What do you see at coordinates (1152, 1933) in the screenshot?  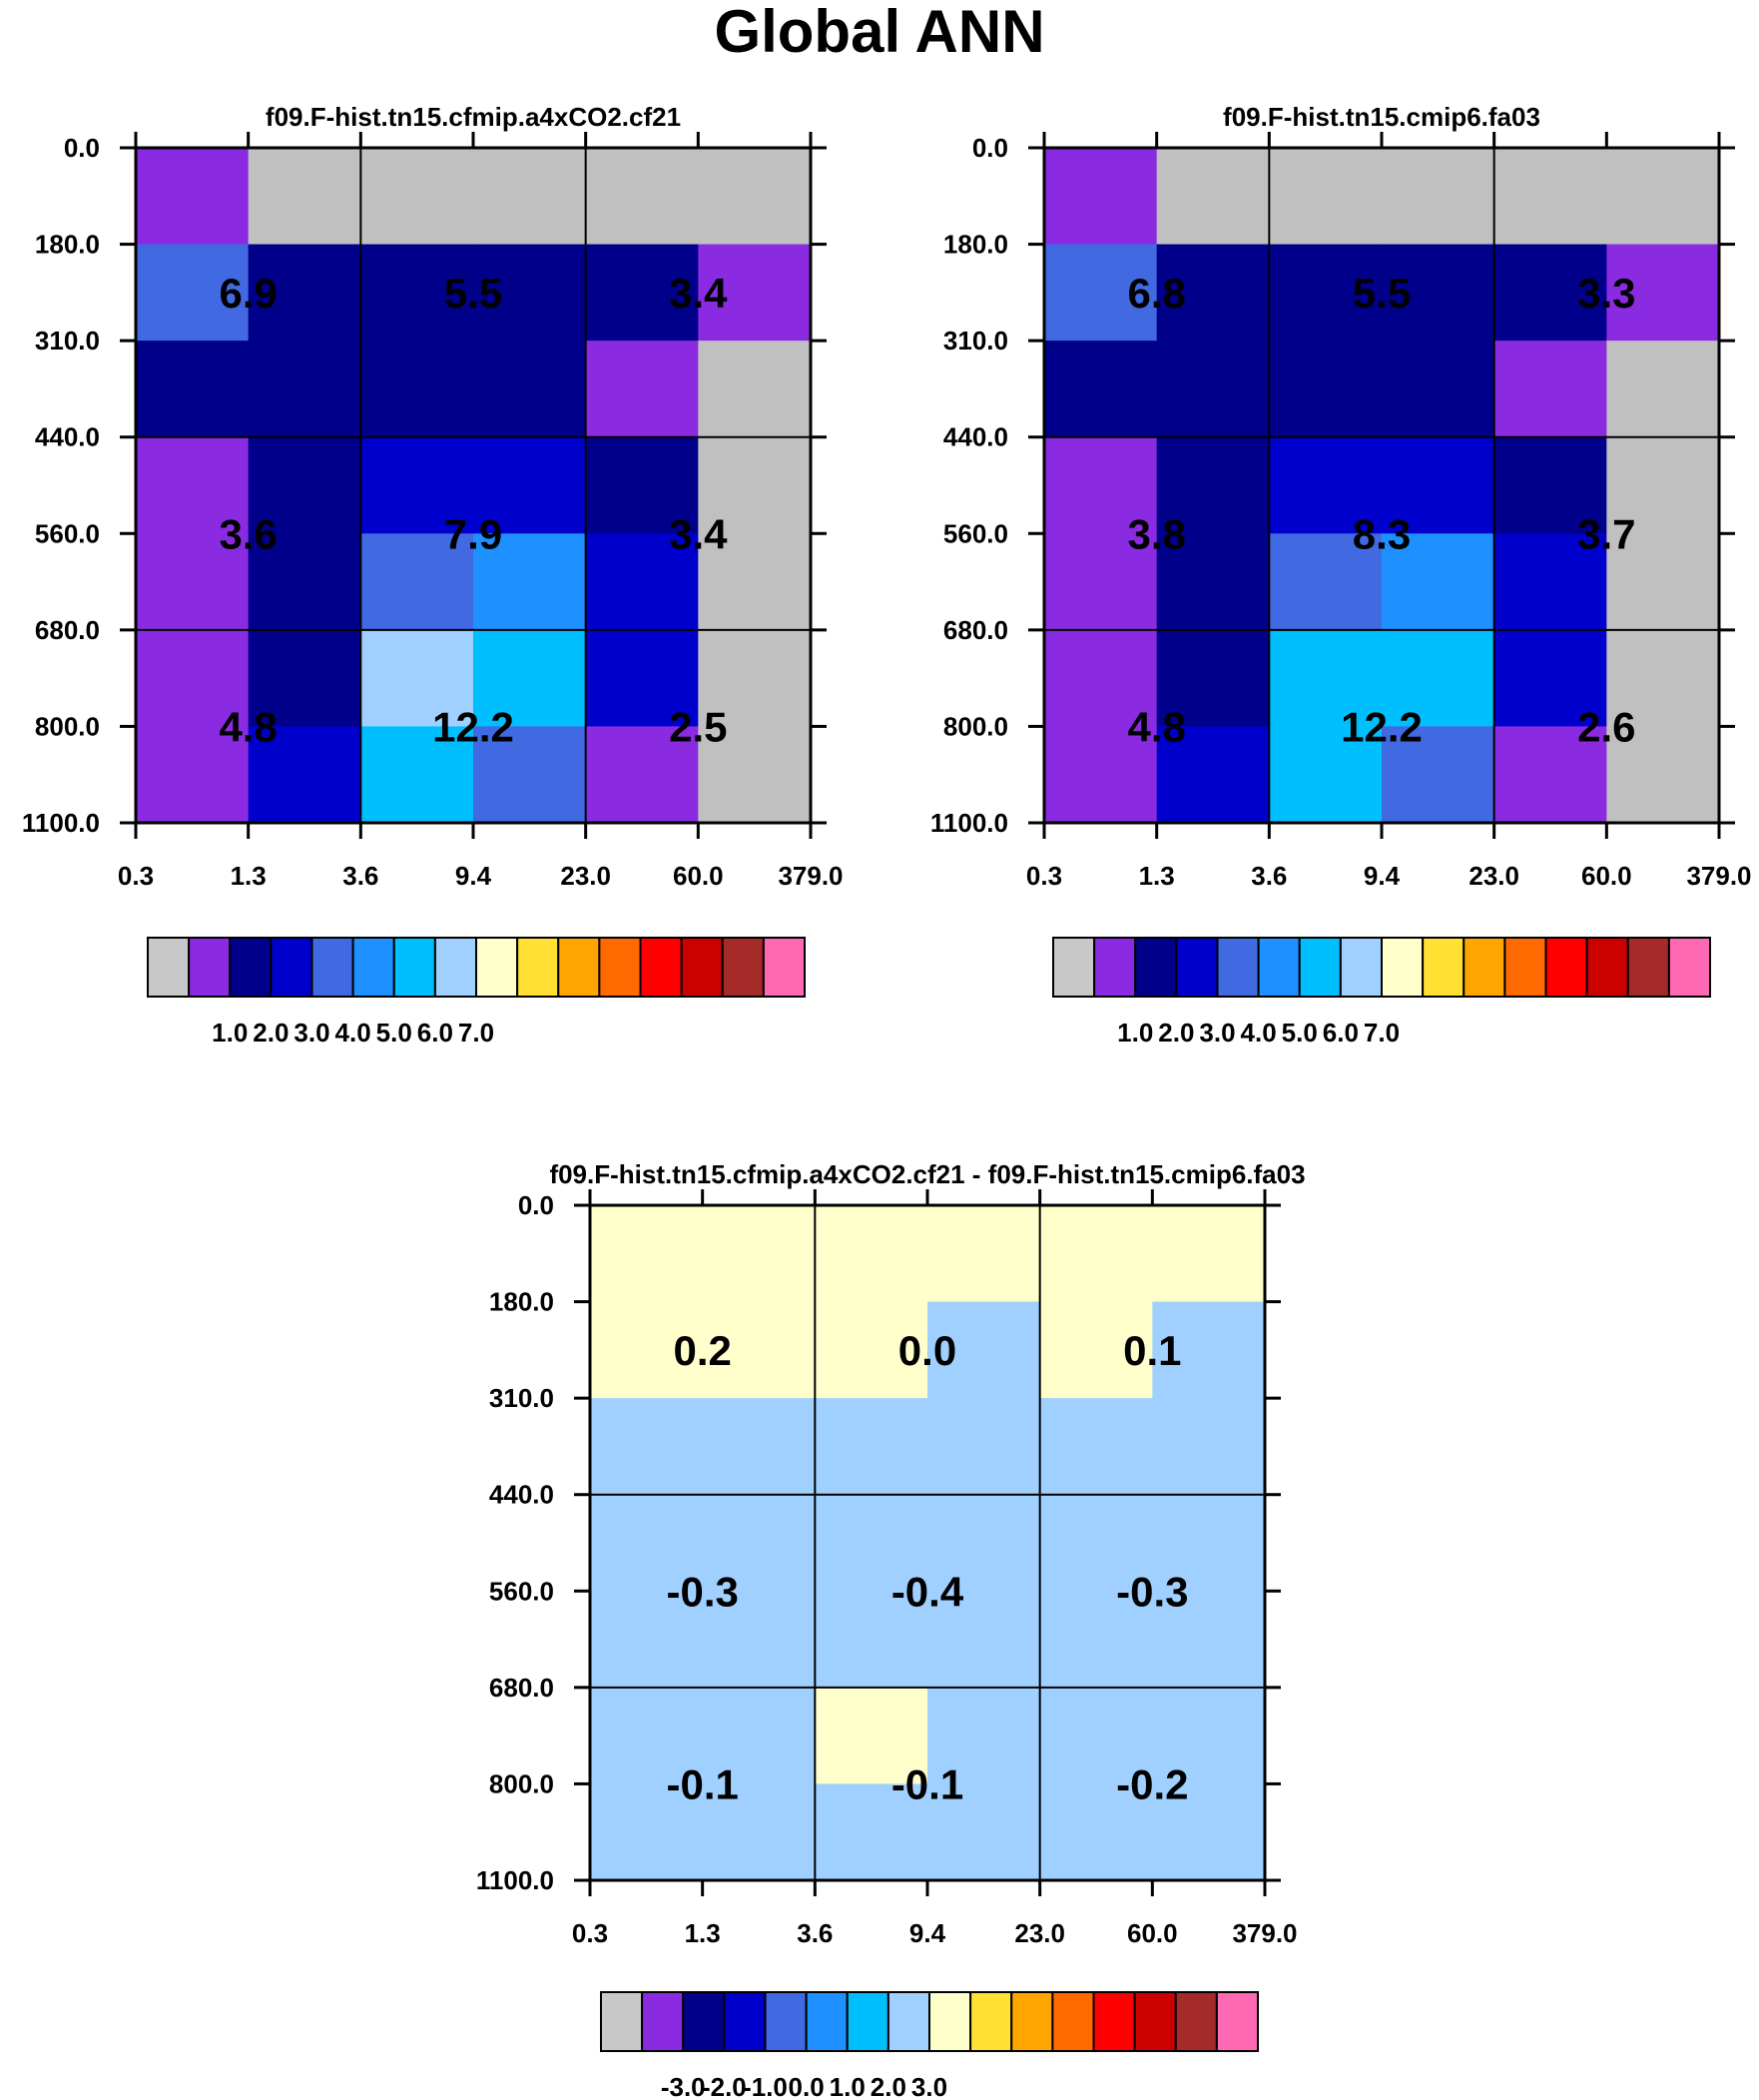 I see `x-tick-label: 60.0` at bounding box center [1152, 1933].